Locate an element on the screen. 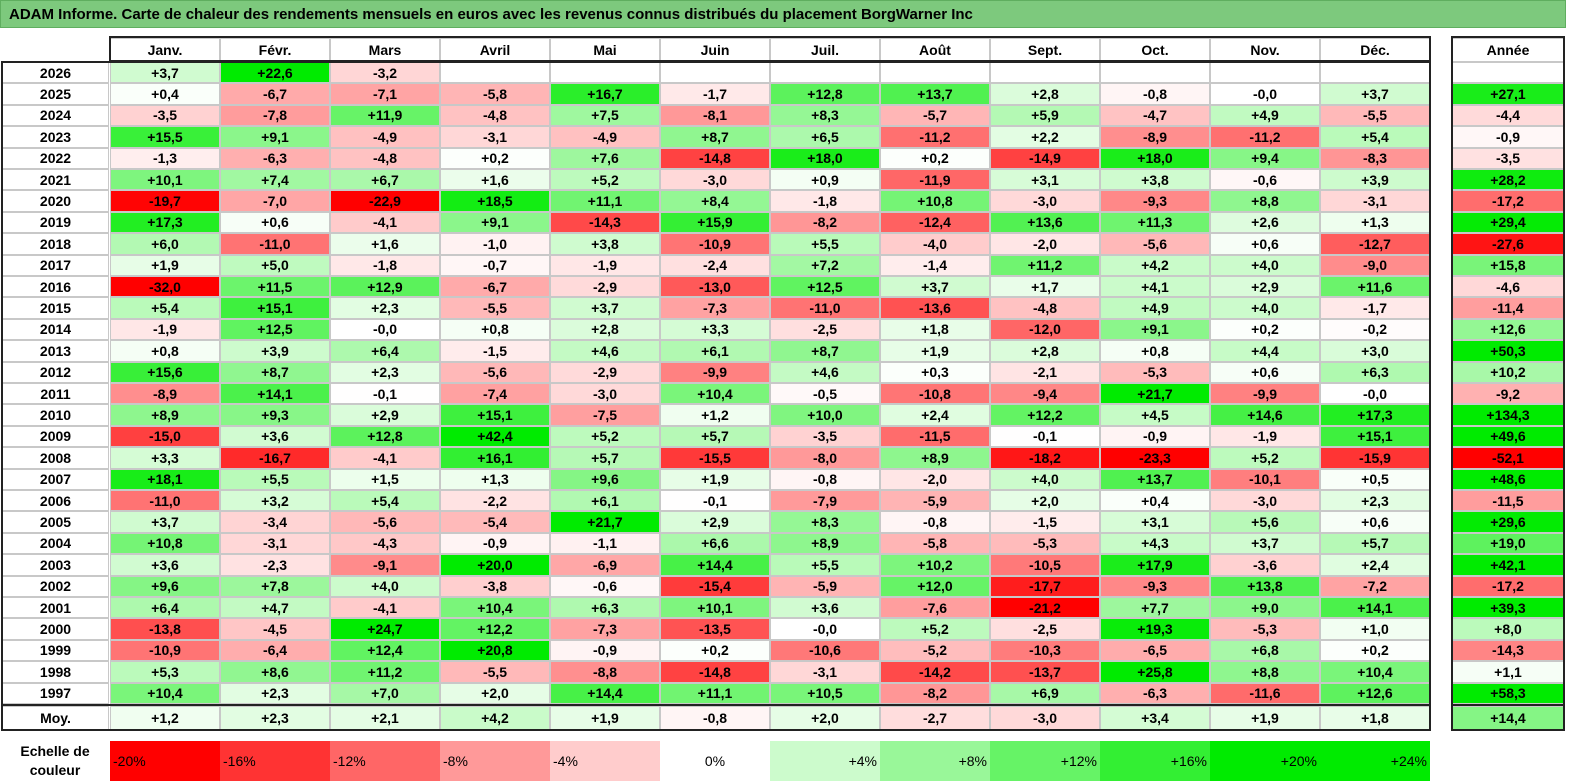  heatmap-cell: -4,7 is located at coordinates (1155, 115).